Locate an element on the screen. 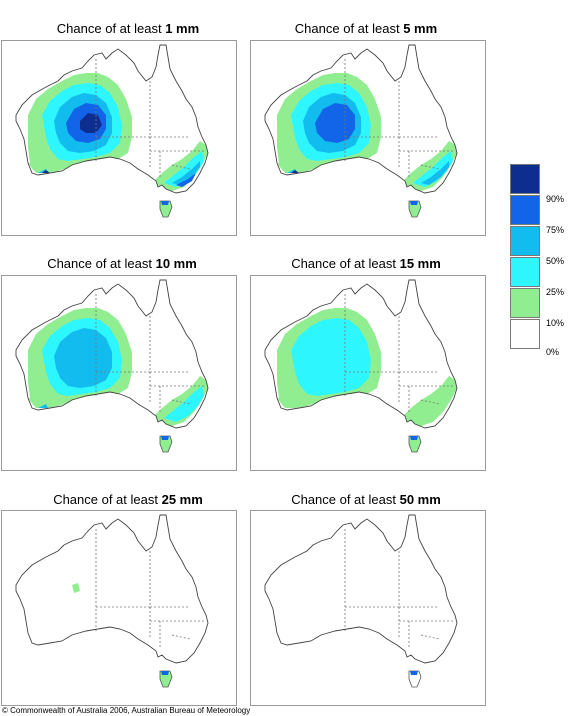 This screenshot has width=570, height=716. map-10mm is located at coordinates (119, 373).